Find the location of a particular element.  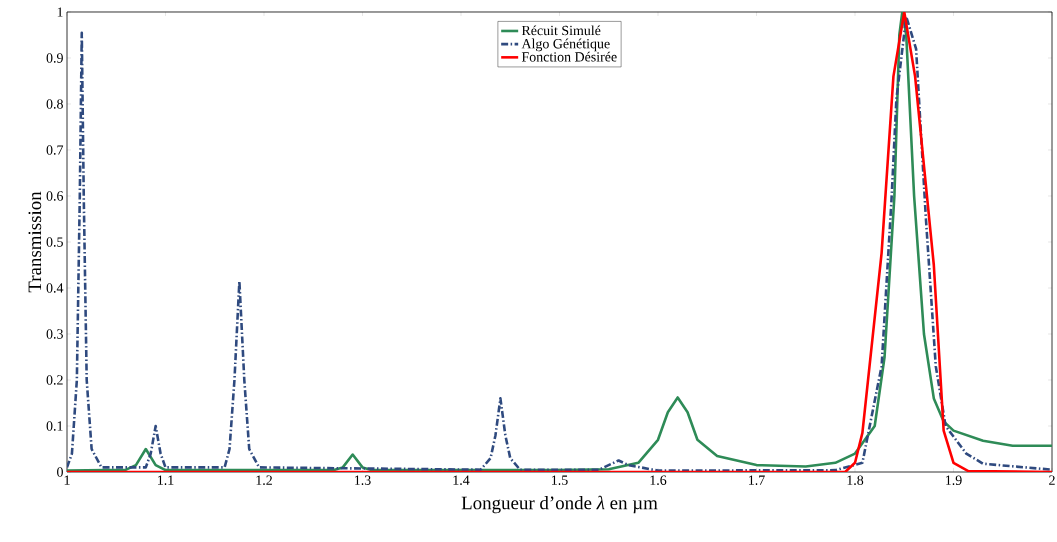

x-tick-label: 1.2 is located at coordinates (264, 480).